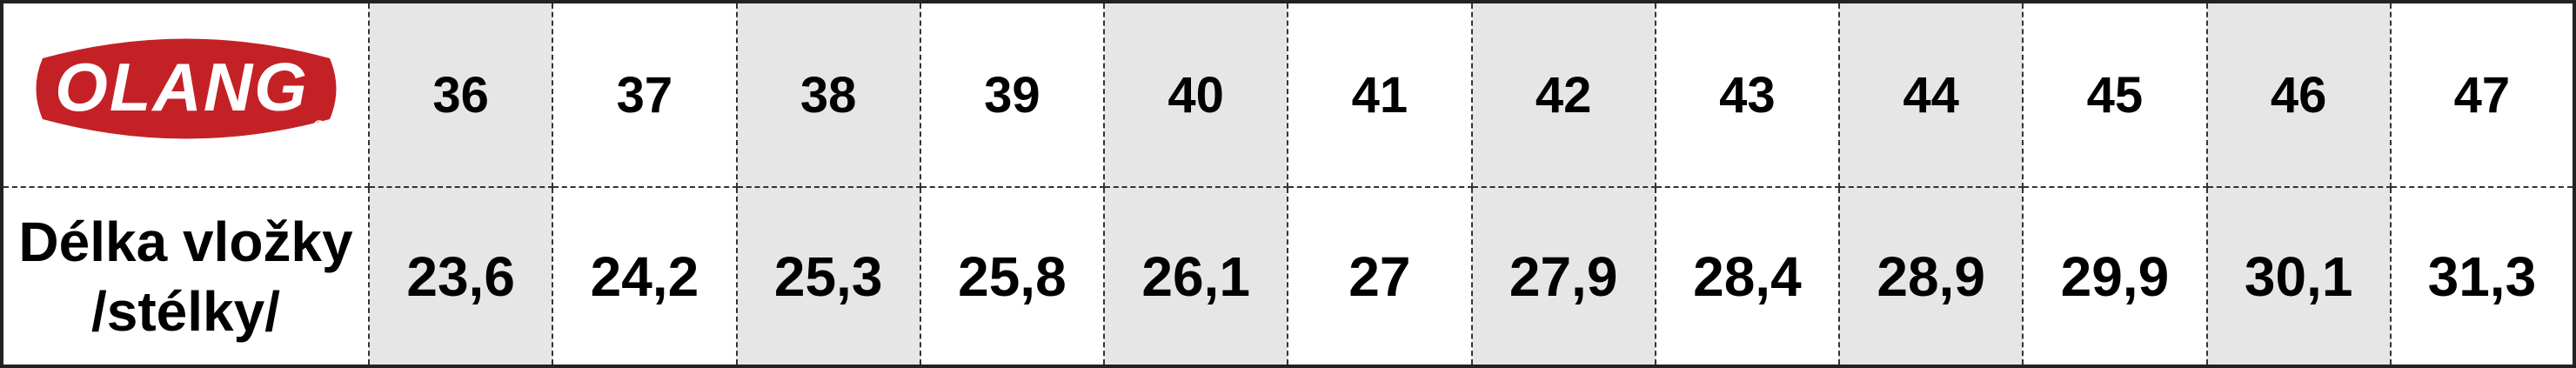  I want to click on size-cell: 37, so click(645, 94).